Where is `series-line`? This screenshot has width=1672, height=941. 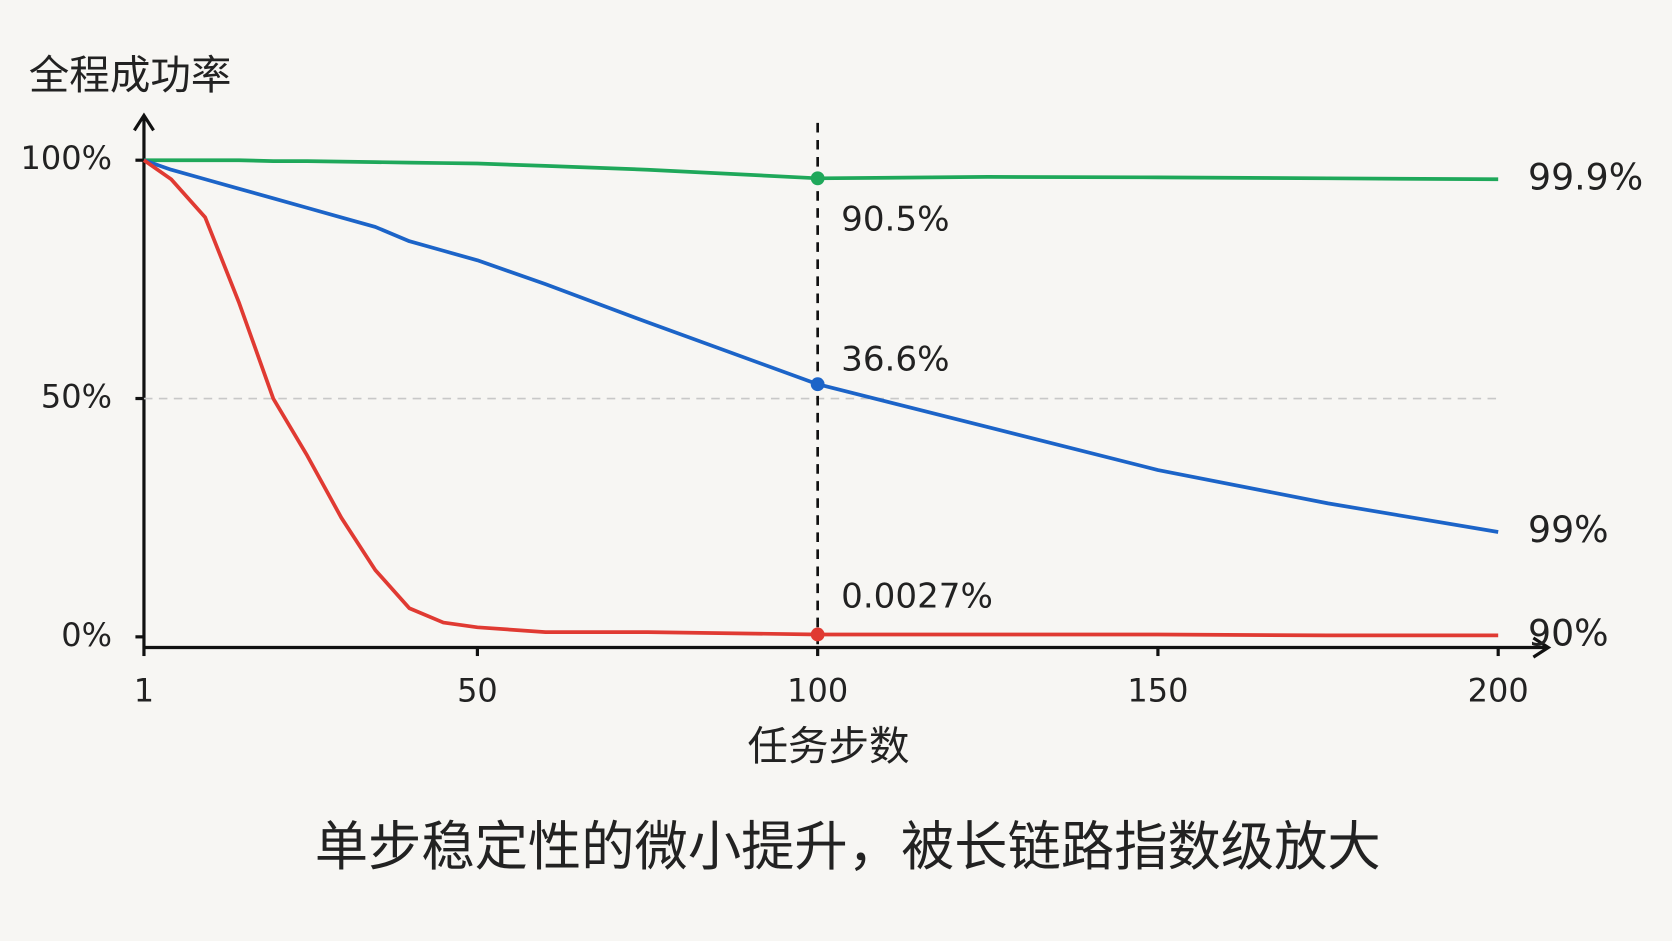 series-line is located at coordinates (821, 170).